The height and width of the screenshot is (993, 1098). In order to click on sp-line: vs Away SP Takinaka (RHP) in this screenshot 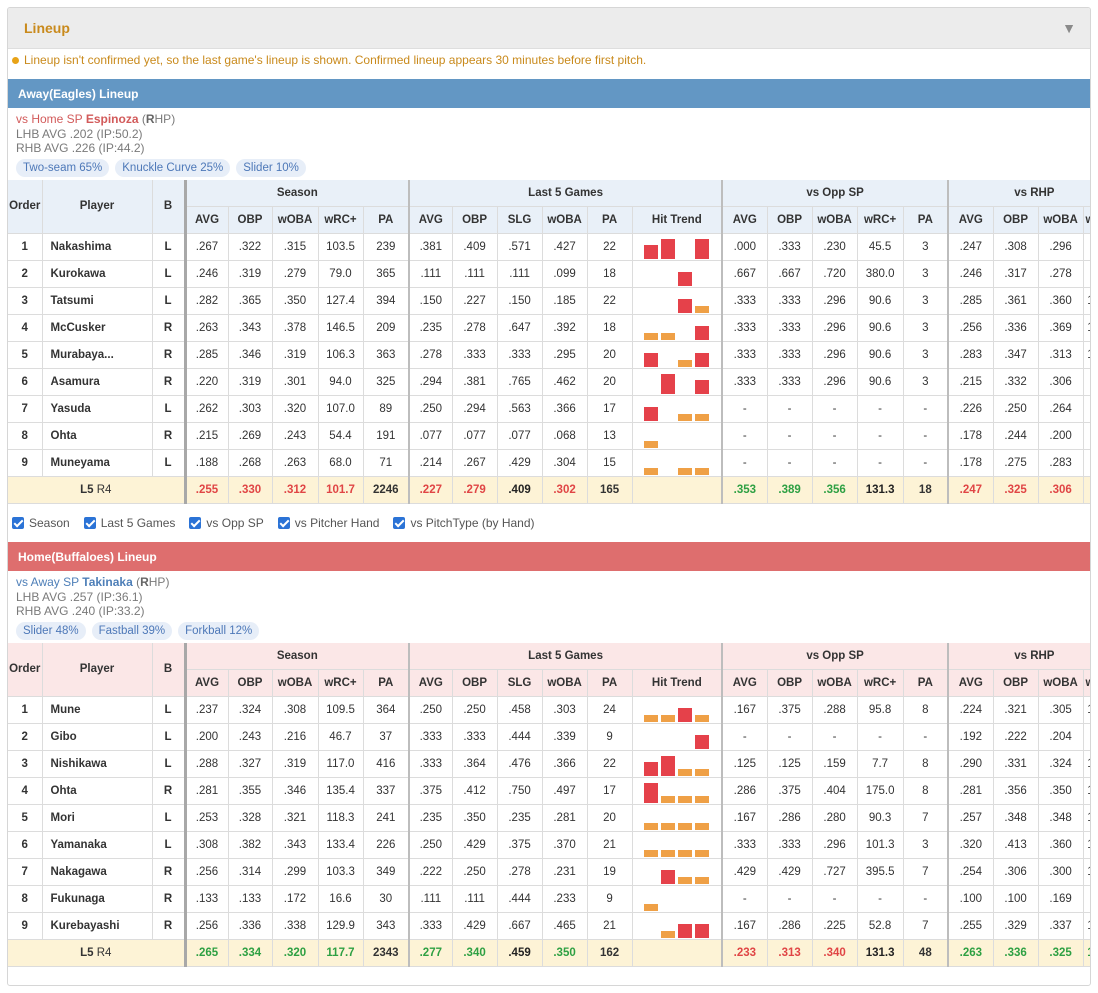, I will do `click(93, 582)`.